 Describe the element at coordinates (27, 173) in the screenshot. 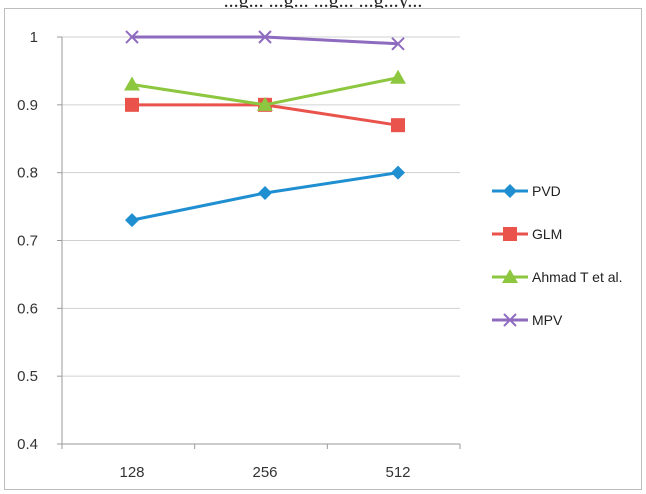

I see `y-tick-label: 0.8` at that location.